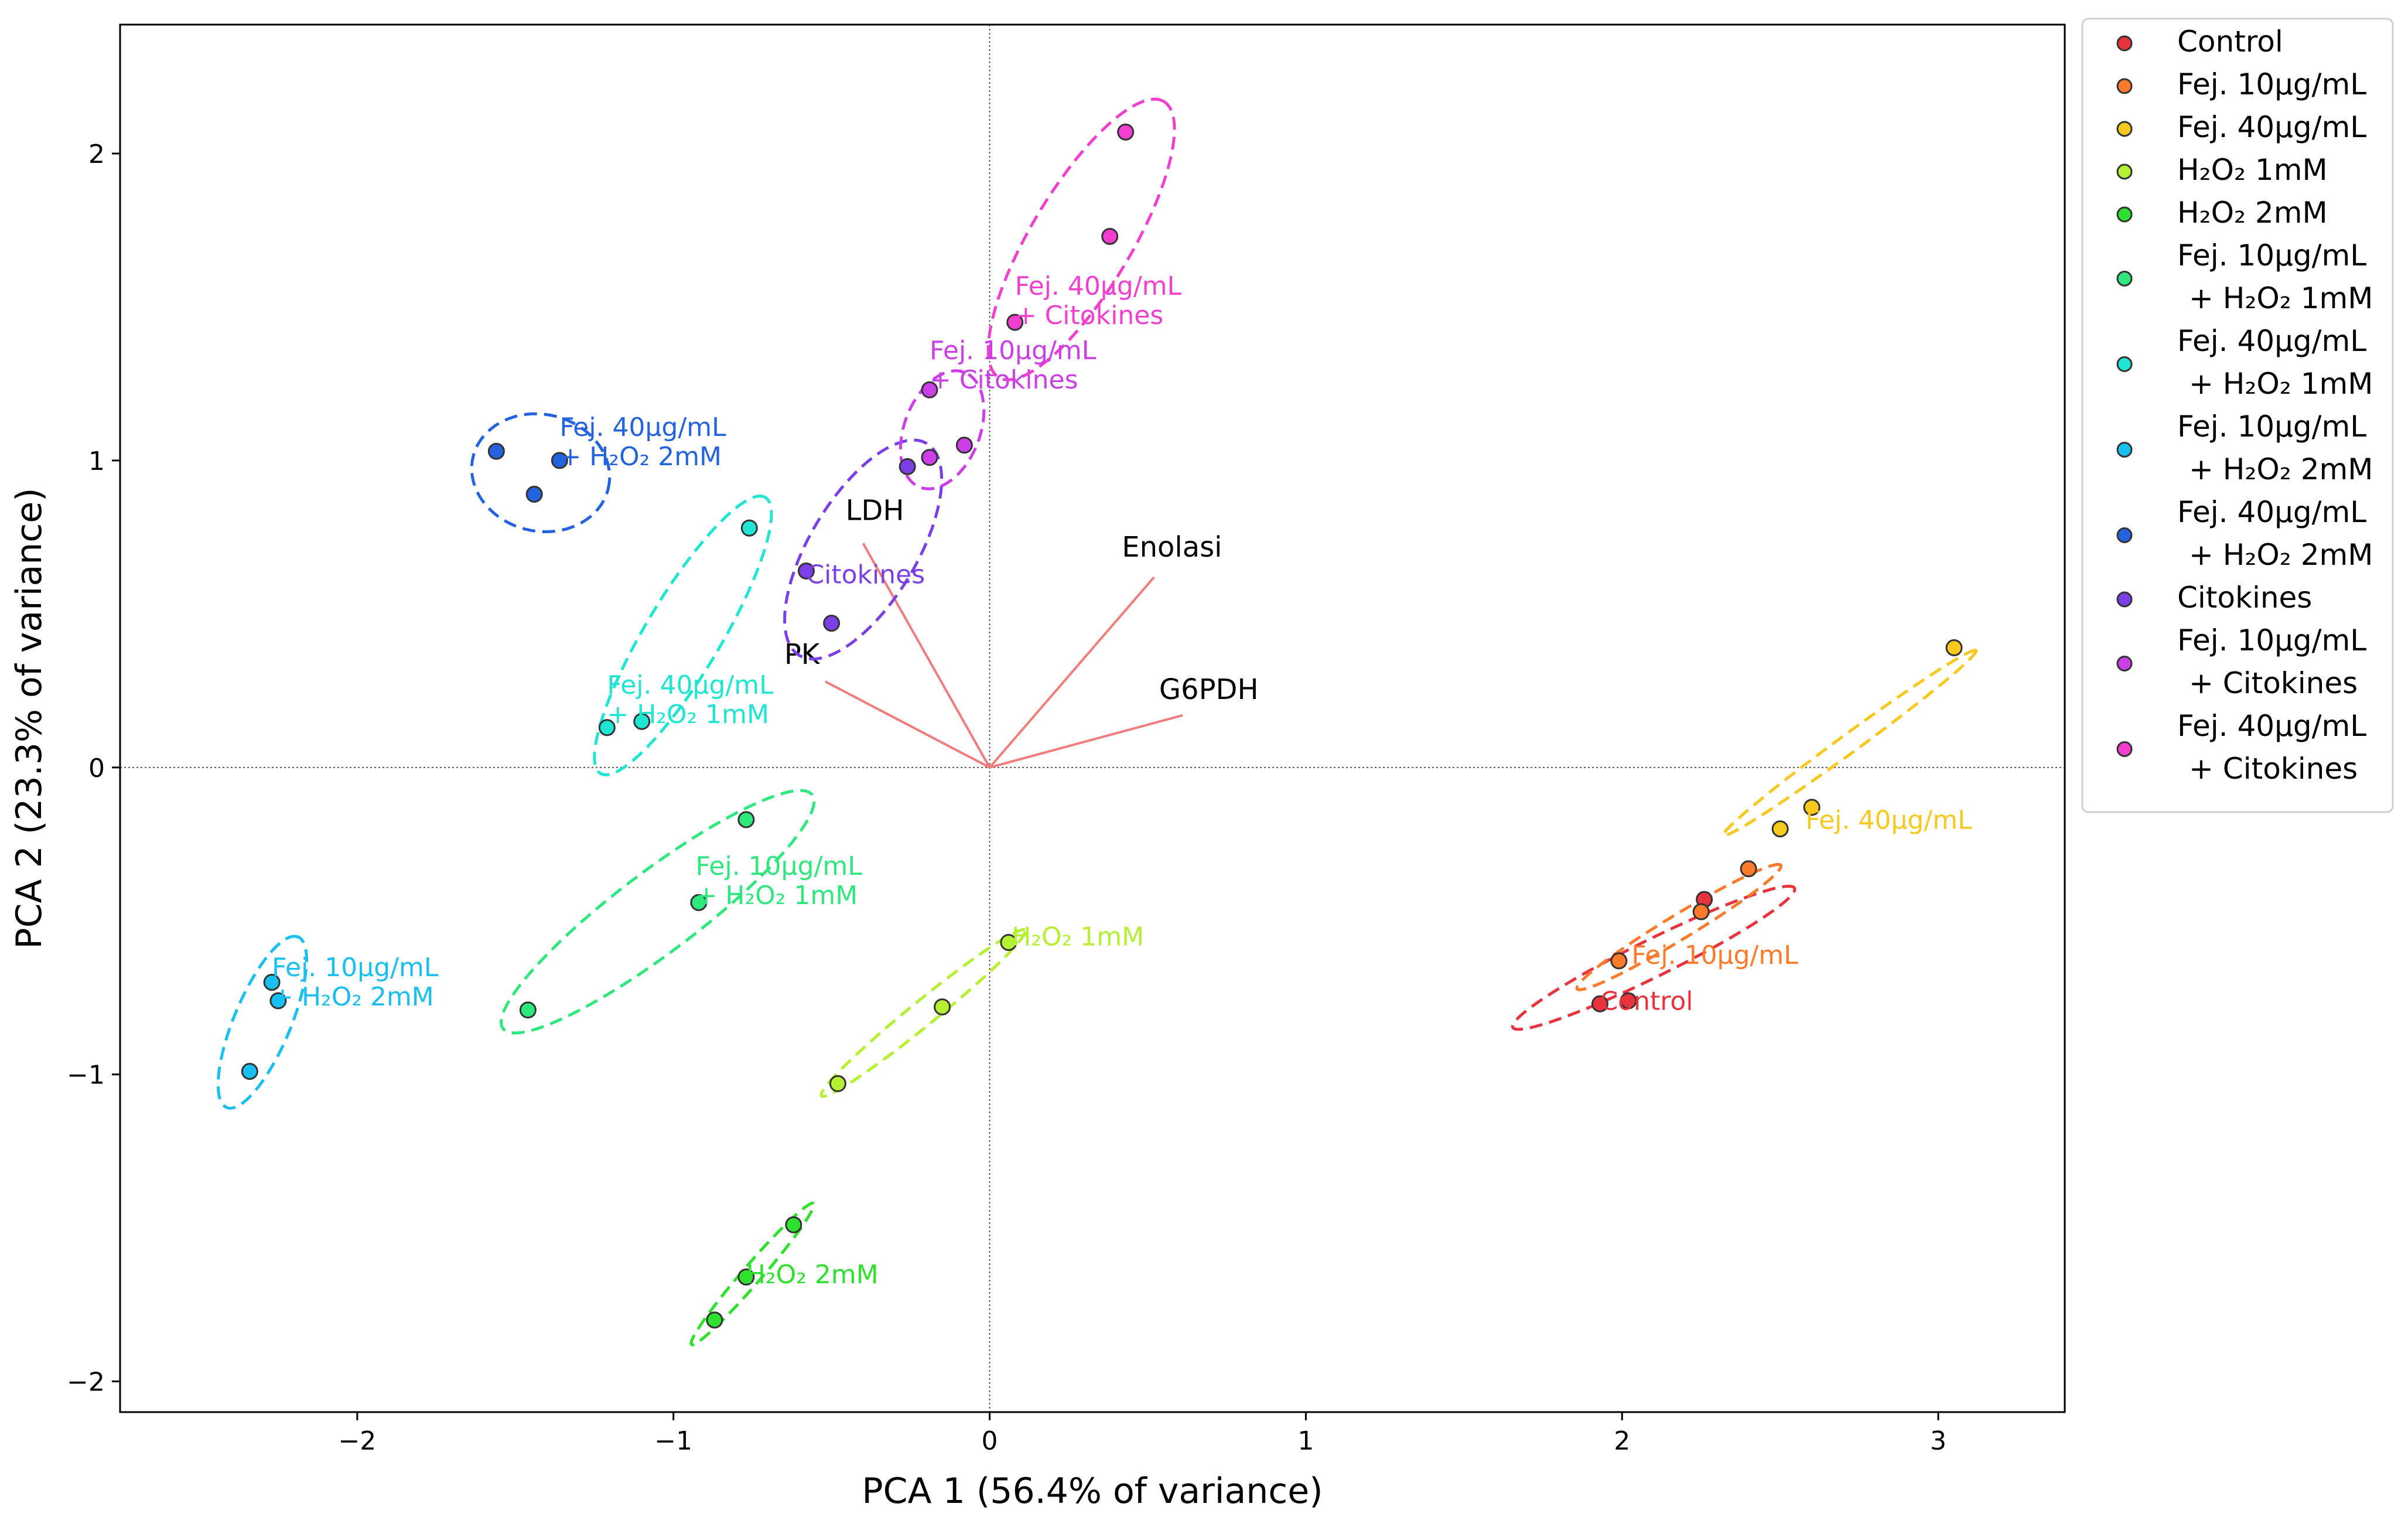 The width and height of the screenshot is (2408, 1524). I want to click on y-tick-label: 0, so click(96, 768).